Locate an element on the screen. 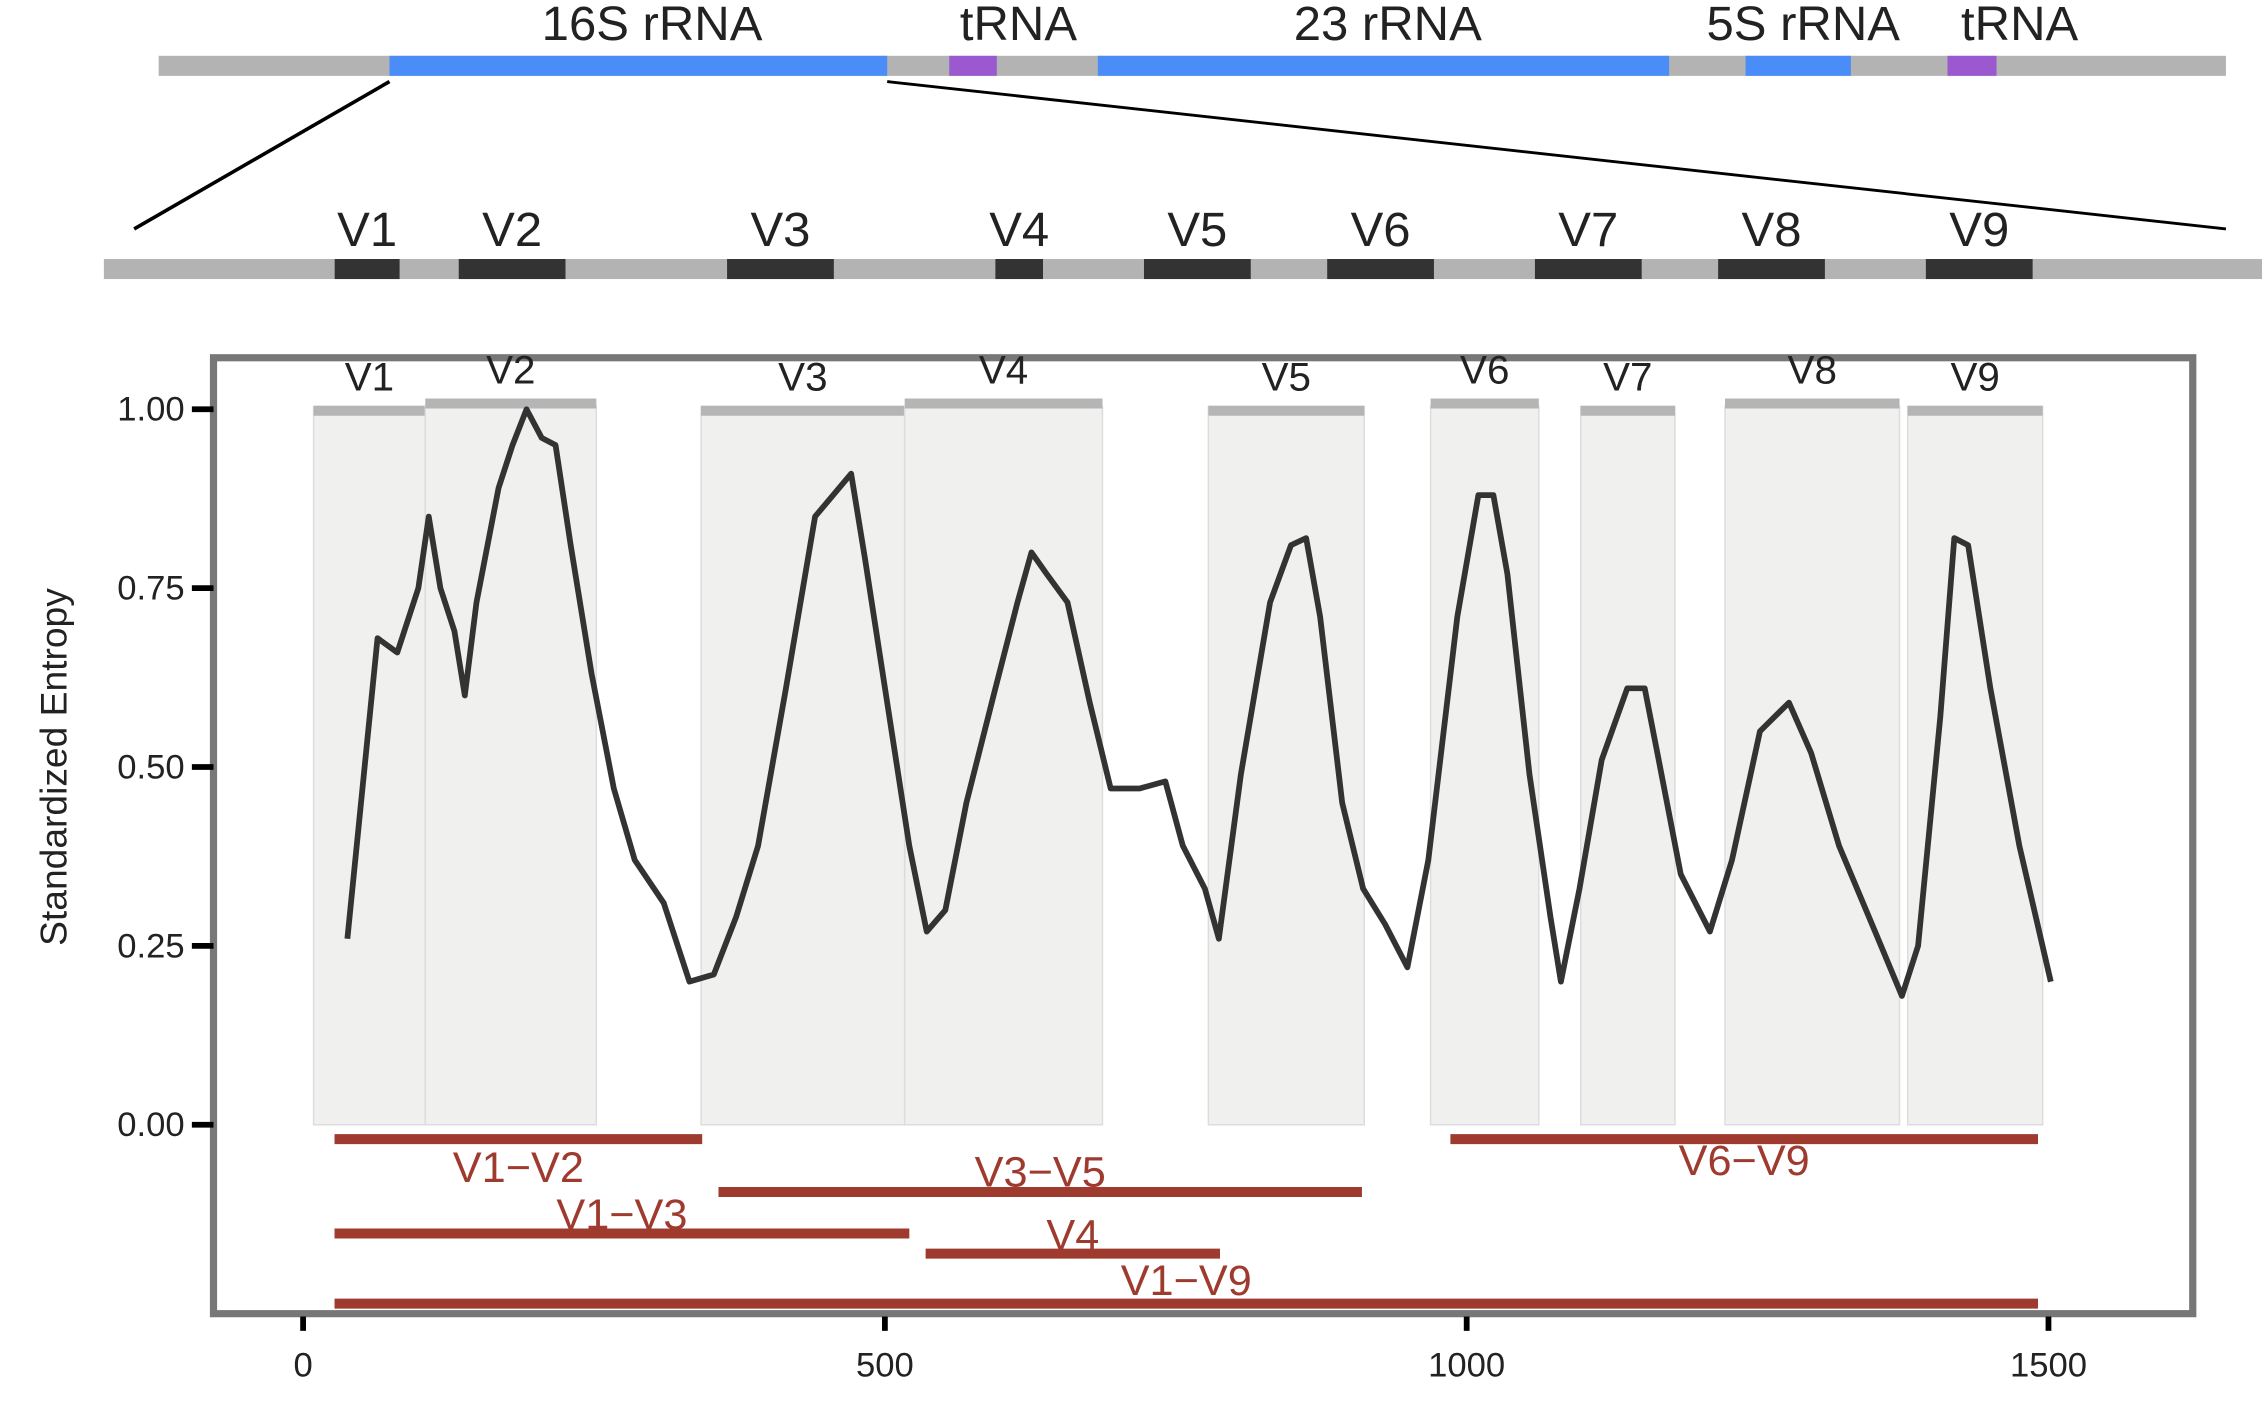 This screenshot has height=1421, width=2262. x-tick-label: 500 is located at coordinates (885, 1366).